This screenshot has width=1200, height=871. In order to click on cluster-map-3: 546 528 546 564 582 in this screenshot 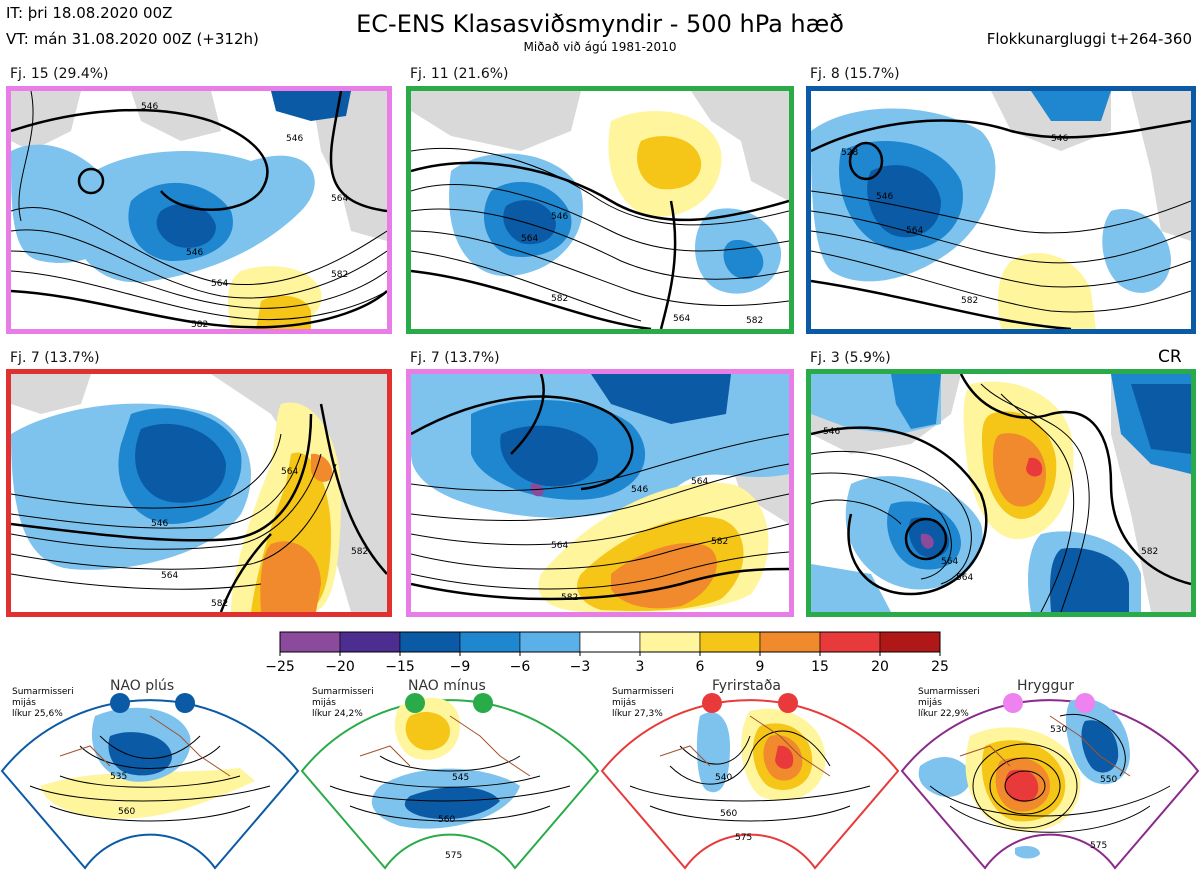, I will do `click(1001, 210)`.